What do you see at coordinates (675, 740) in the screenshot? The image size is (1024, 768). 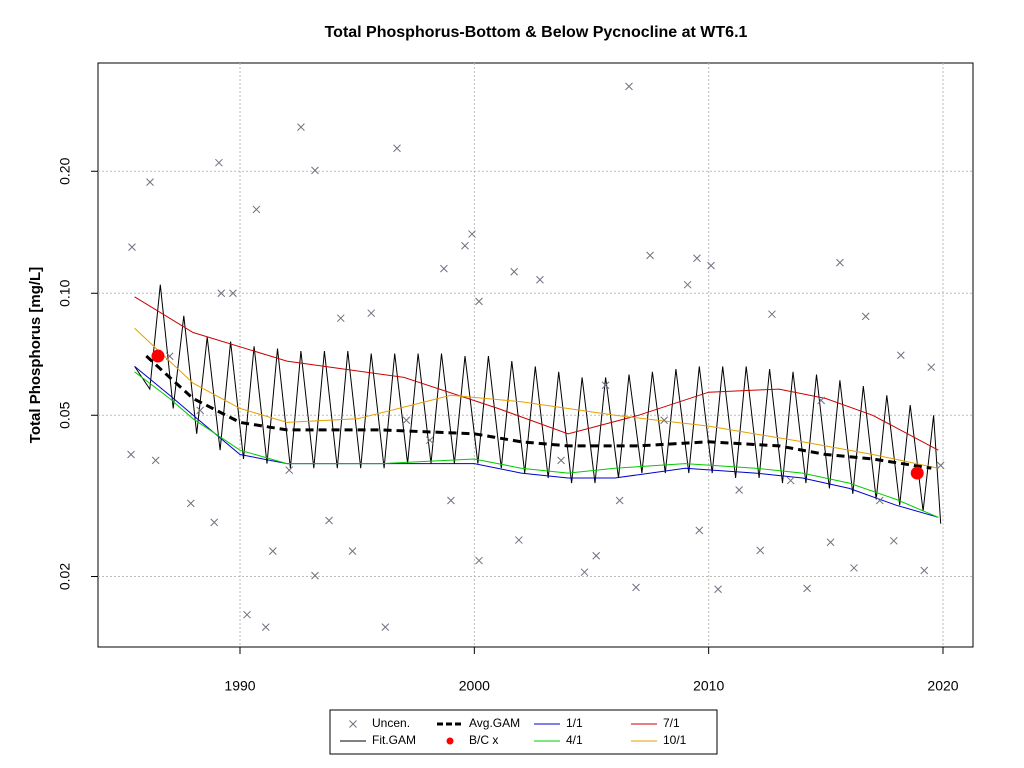 I see `legend-label: 10/1` at bounding box center [675, 740].